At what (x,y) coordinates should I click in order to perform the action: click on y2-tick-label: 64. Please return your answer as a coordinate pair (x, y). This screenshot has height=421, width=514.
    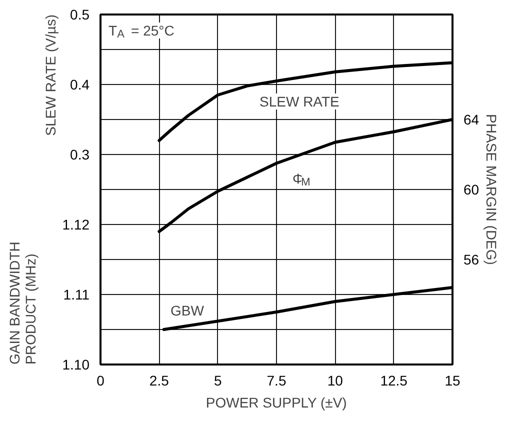
    Looking at the image, I should click on (472, 120).